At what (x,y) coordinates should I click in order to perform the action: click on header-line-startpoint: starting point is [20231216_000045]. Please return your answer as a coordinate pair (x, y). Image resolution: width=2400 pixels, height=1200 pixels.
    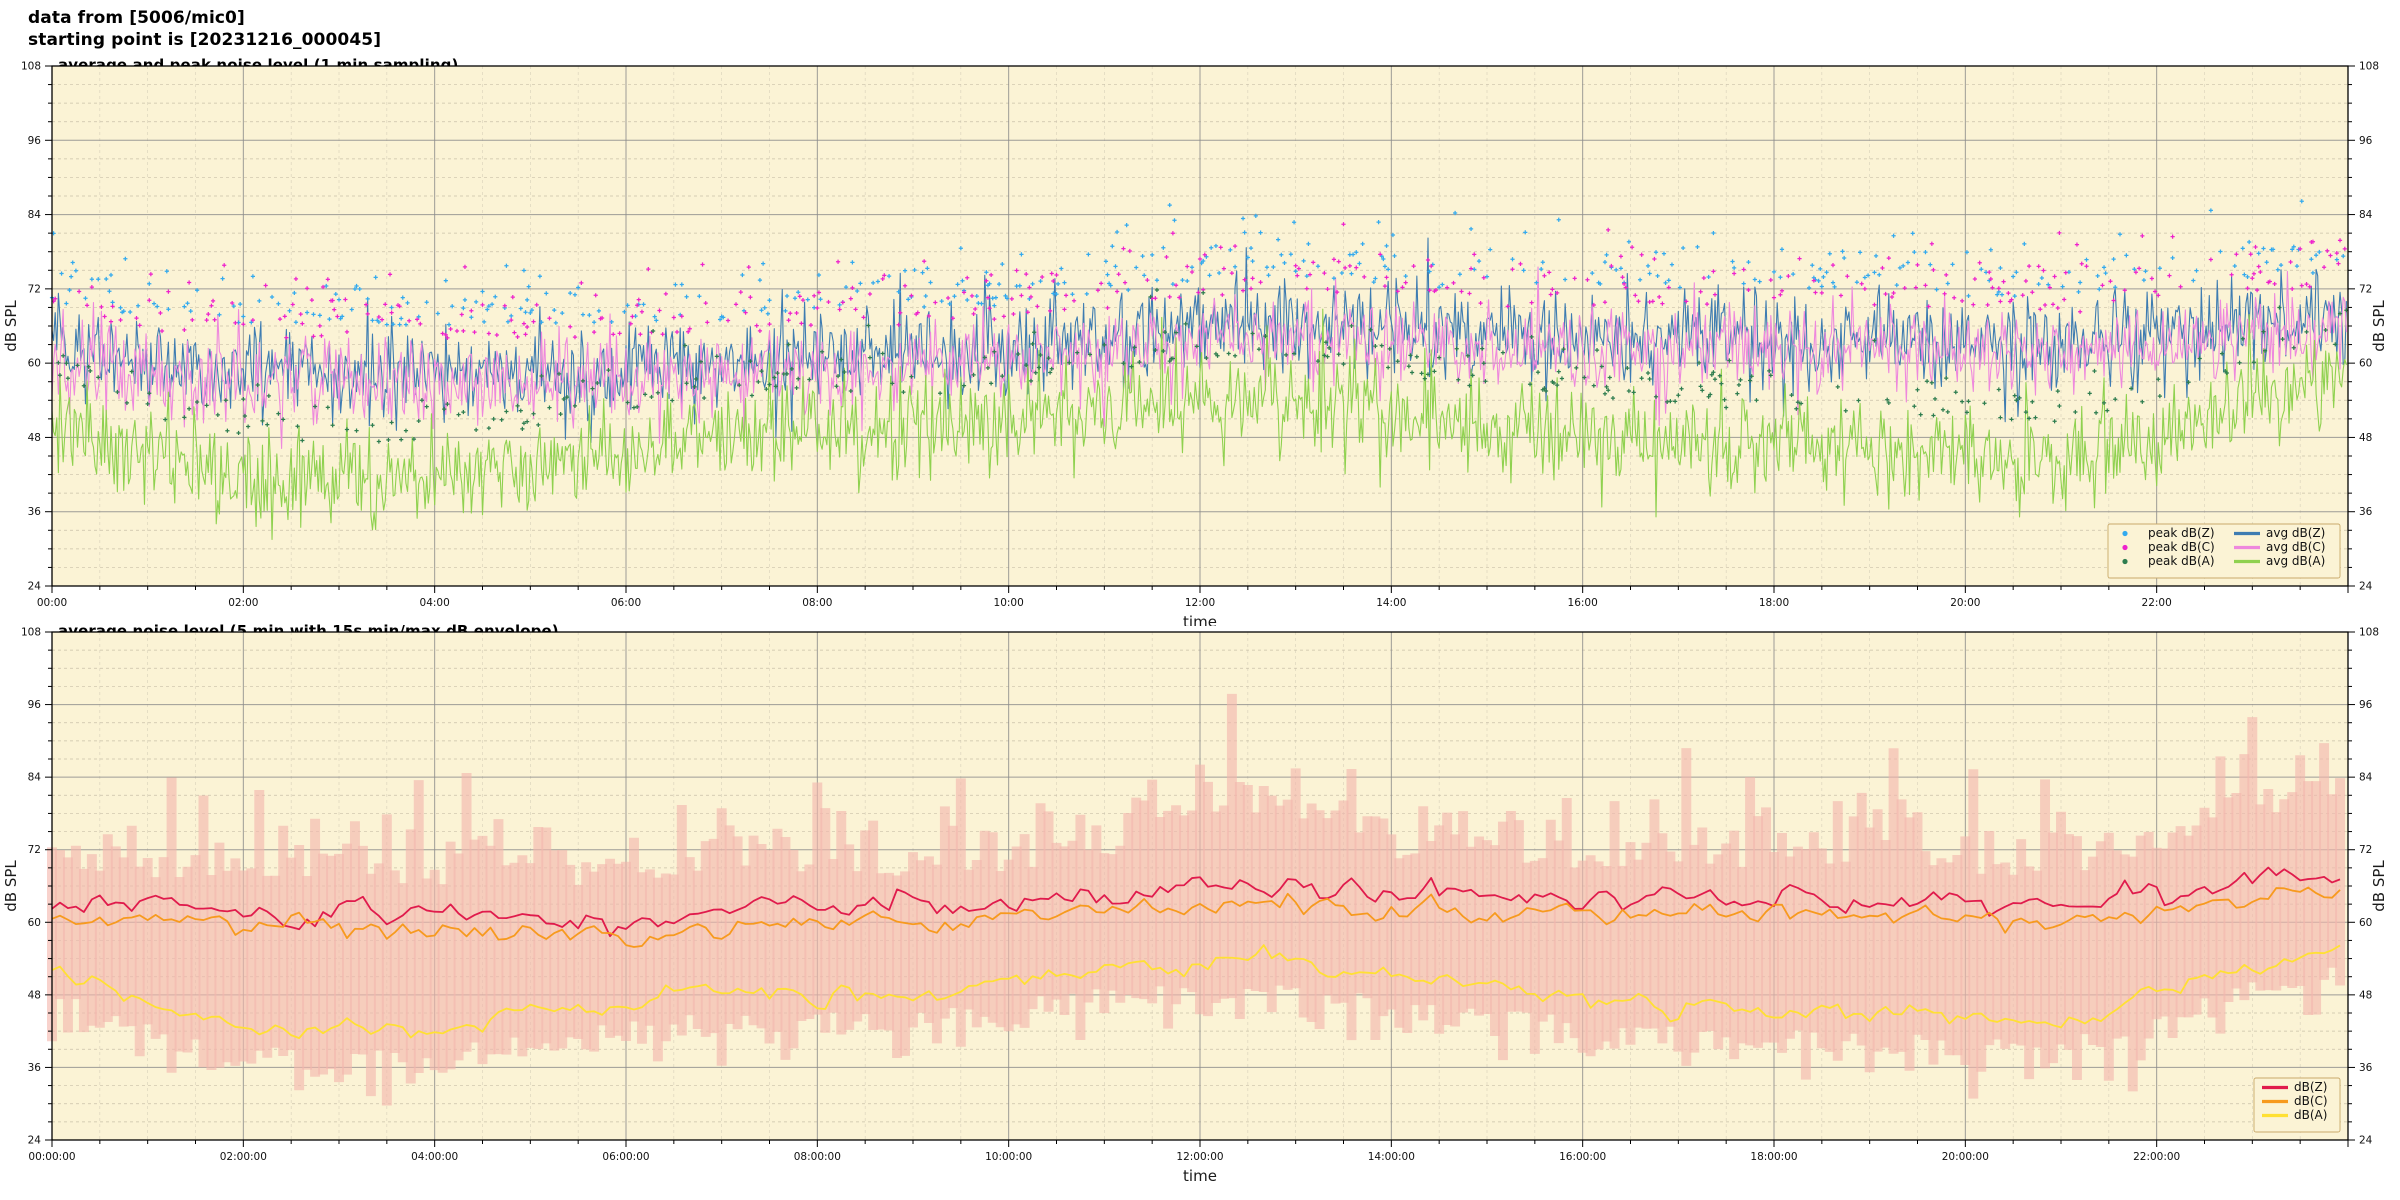
    Looking at the image, I should click on (205, 39).